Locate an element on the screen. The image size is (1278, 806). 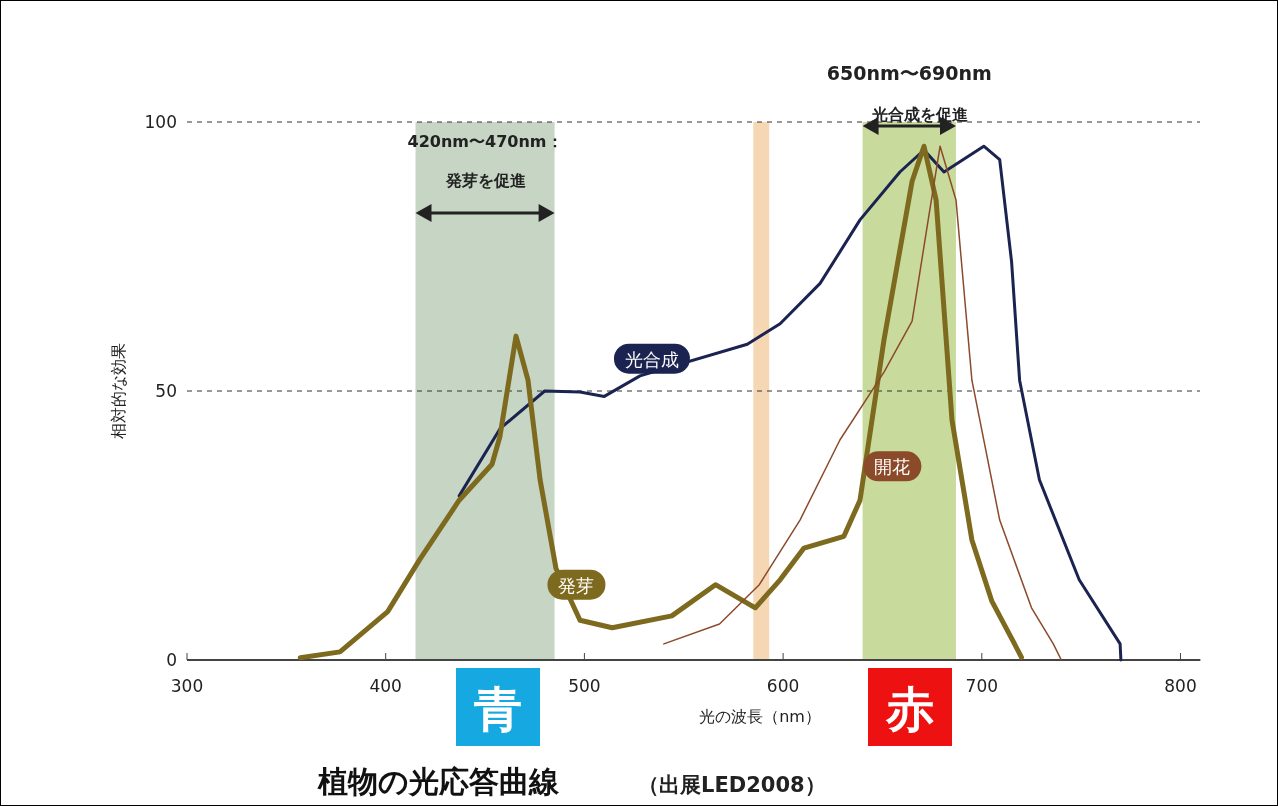
band-label: 420nm〜470nm： is located at coordinates (485, 141).